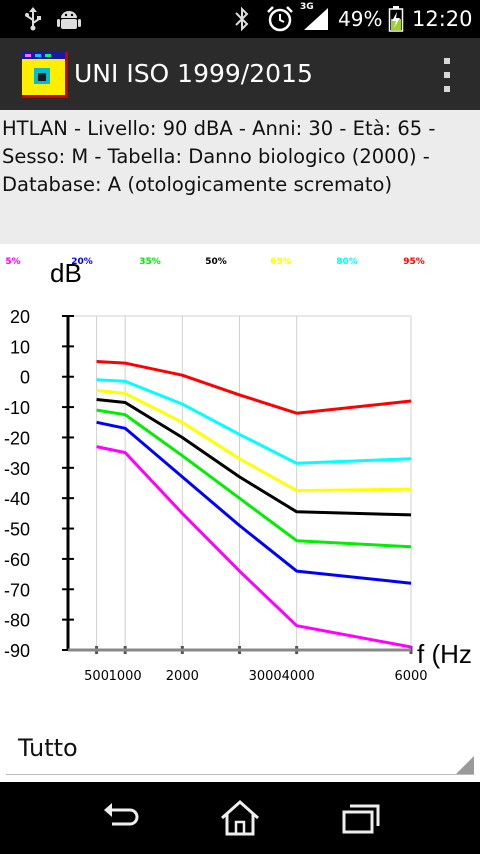  What do you see at coordinates (254, 421) in the screenshot?
I see `series-line-80pct` at bounding box center [254, 421].